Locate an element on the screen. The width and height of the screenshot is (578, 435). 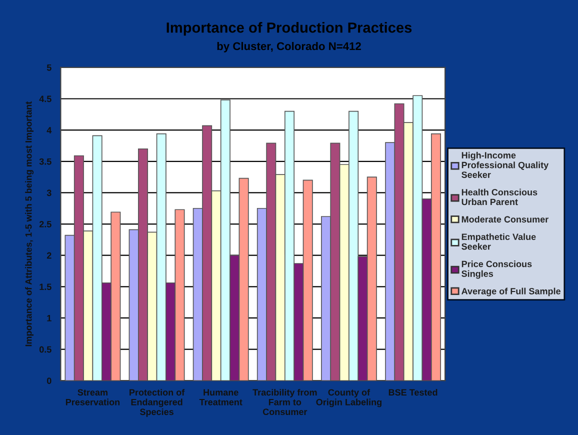
y-tick-label: 0.5 is located at coordinates (45, 349).